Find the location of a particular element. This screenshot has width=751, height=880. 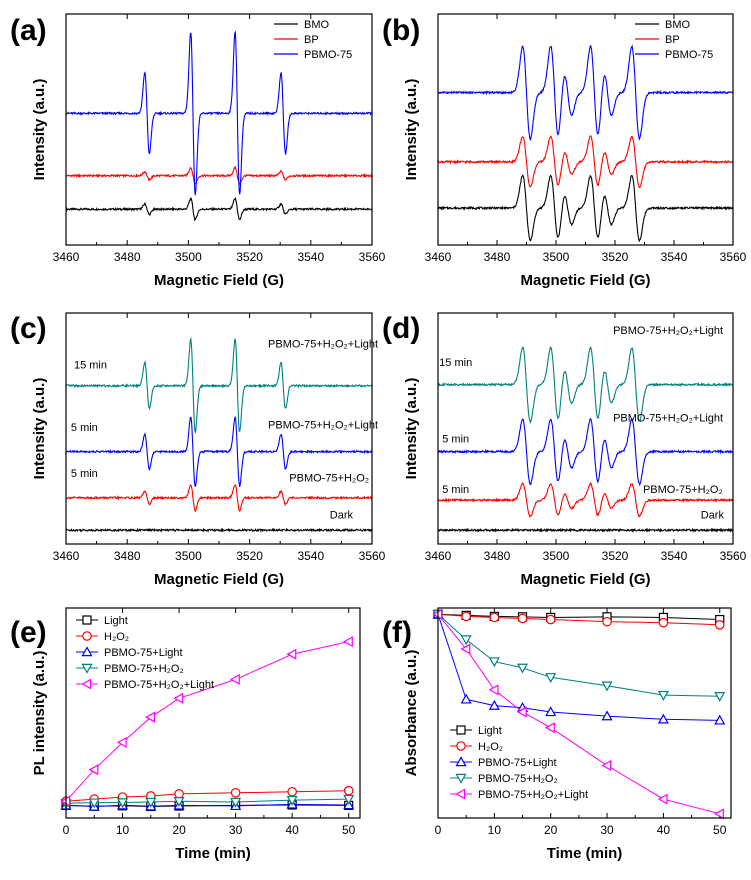

panel-label: (a) is located at coordinates (28, 30).